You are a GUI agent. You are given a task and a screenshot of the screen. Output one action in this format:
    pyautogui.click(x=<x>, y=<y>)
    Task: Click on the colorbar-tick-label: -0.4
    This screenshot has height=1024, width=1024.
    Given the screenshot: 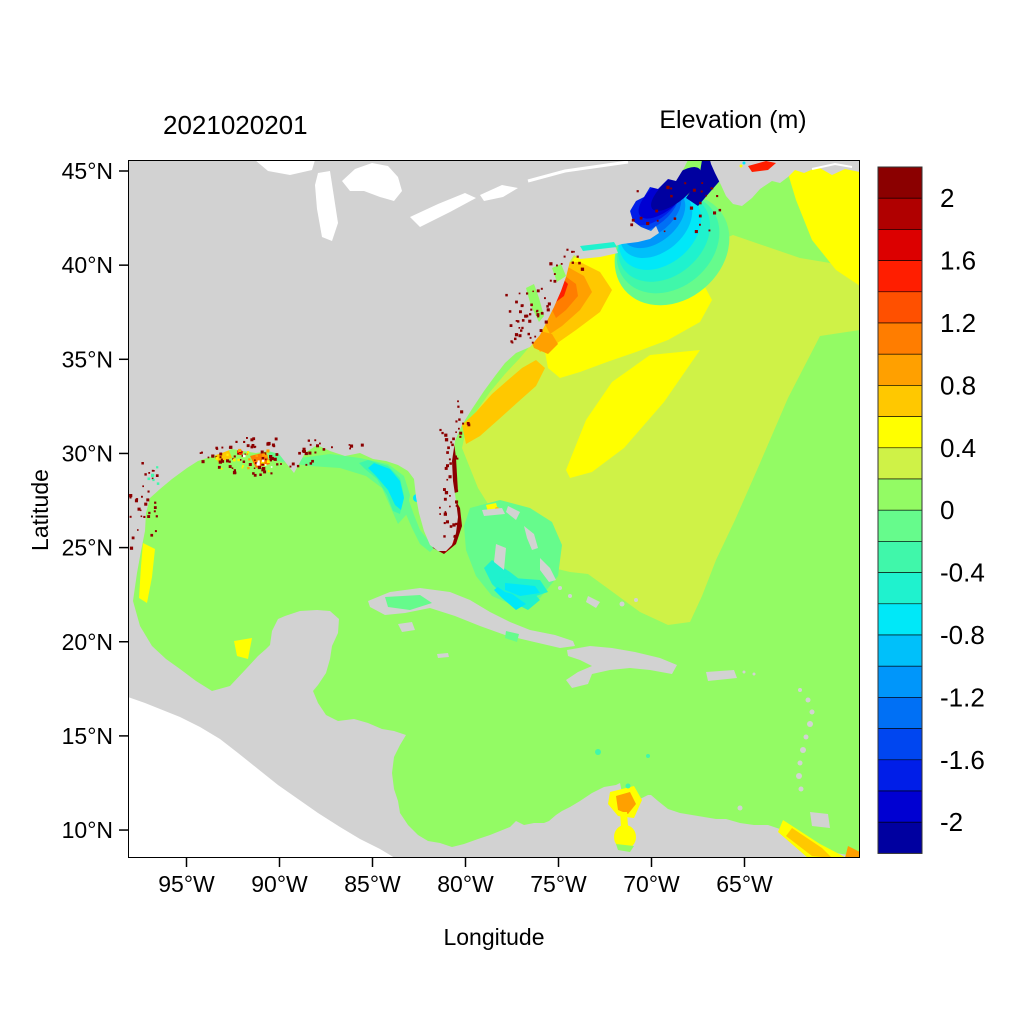 What is the action you would take?
    pyautogui.click(x=962, y=573)
    